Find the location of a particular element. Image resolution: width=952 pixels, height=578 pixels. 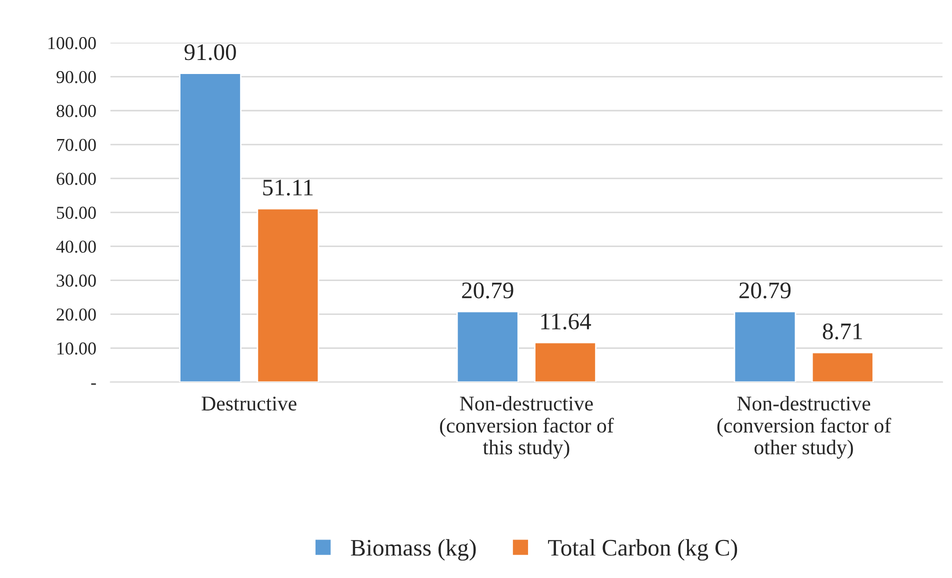

y-tick-label: 40.00 is located at coordinates (76, 246).